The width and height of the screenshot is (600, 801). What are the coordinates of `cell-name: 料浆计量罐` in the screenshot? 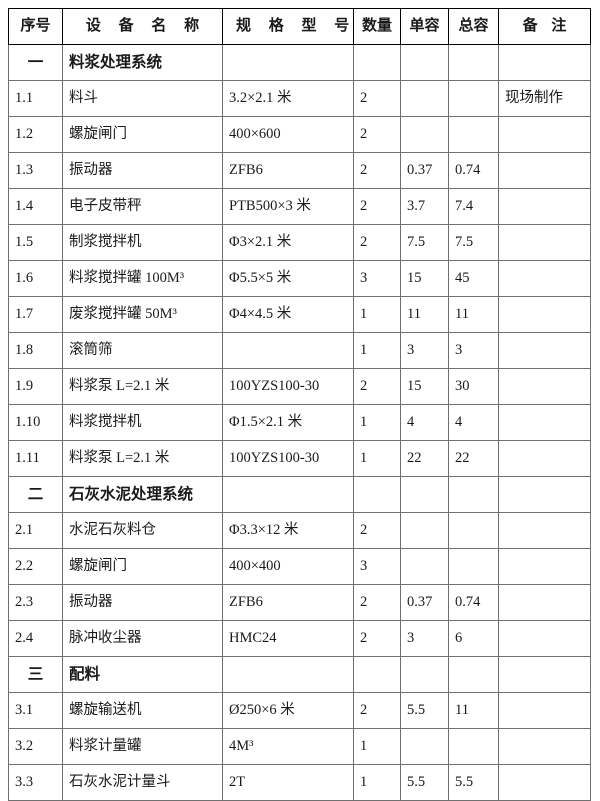 It's located at (142, 746).